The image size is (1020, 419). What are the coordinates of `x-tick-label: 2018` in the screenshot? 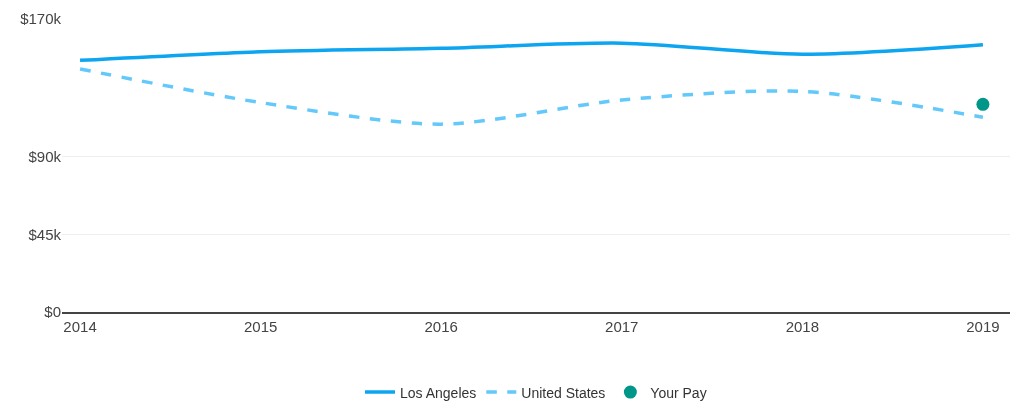 It's located at (802, 326).